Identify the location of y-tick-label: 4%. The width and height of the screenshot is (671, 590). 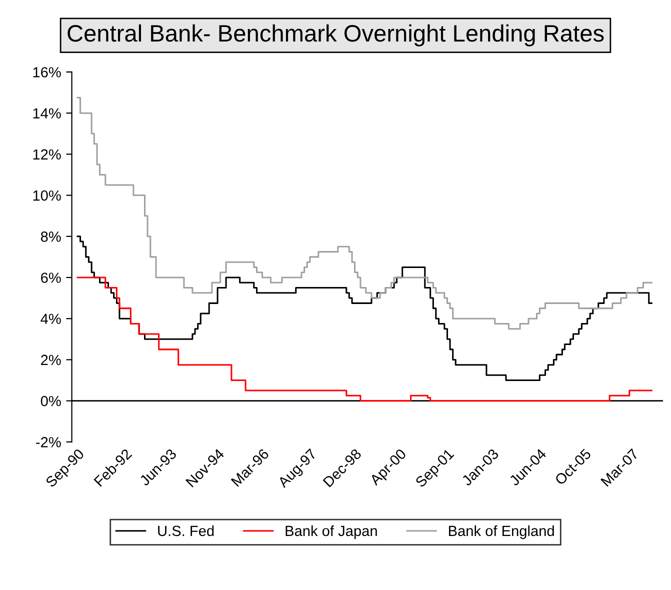
(50, 319).